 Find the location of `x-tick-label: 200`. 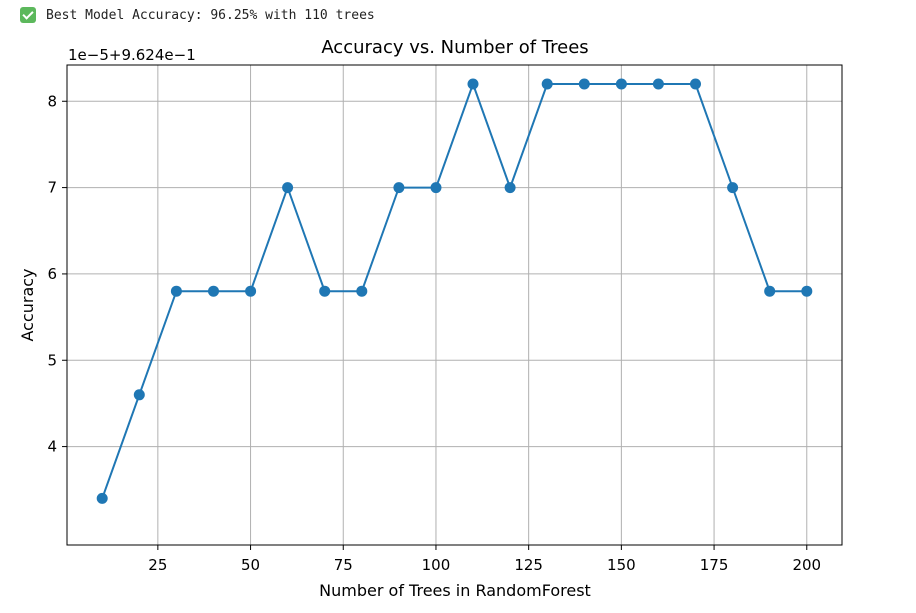

x-tick-label: 200 is located at coordinates (806, 565).